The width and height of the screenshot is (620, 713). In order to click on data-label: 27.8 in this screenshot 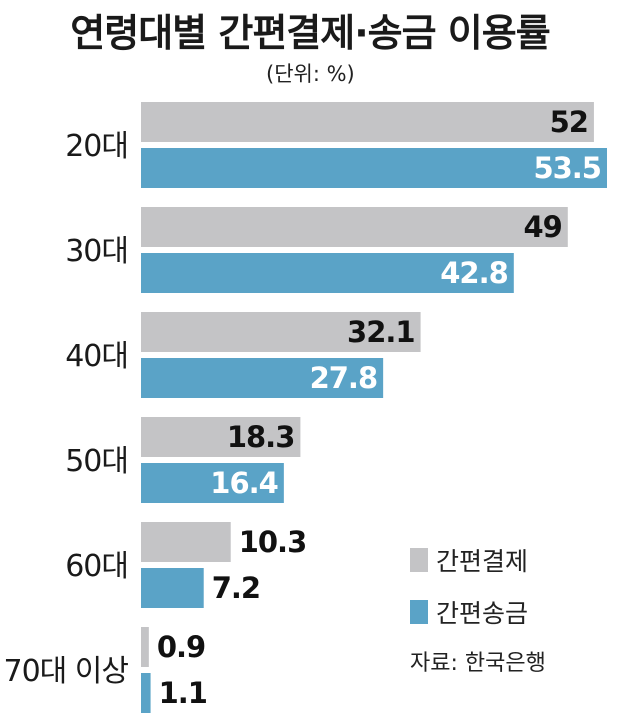, I will do `click(344, 378)`.